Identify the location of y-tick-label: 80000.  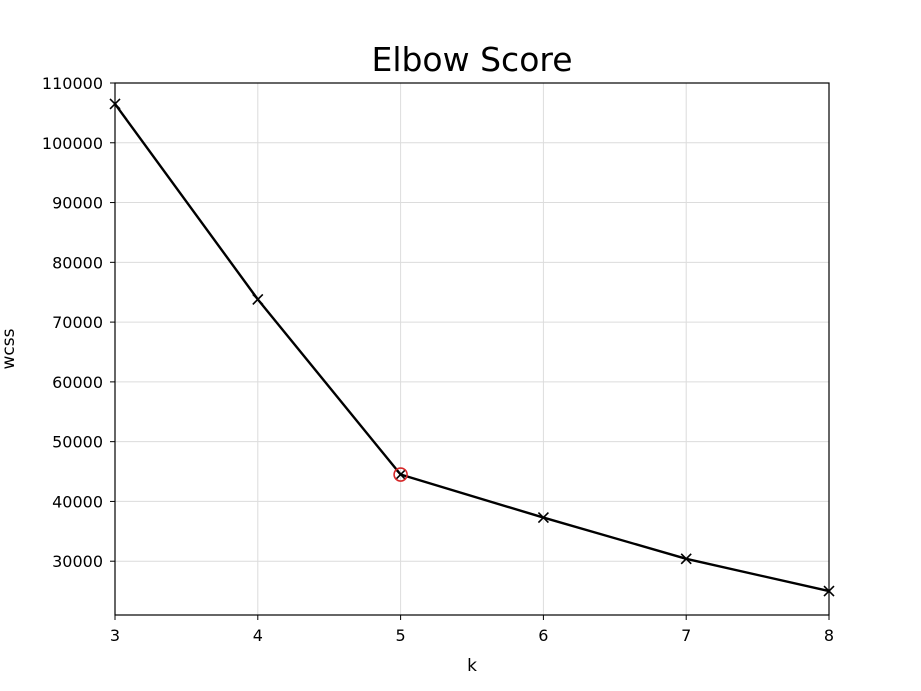
(77, 262).